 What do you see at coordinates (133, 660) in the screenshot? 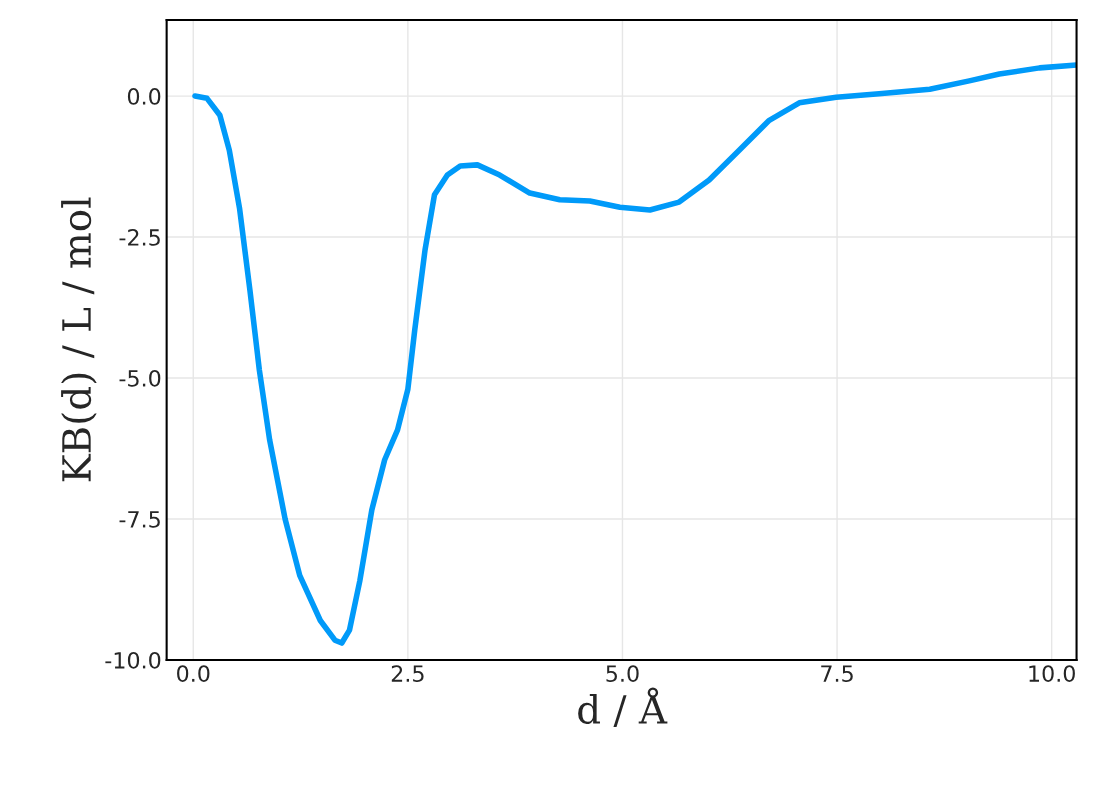
I see `y-tick-label: -10.0` at bounding box center [133, 660].